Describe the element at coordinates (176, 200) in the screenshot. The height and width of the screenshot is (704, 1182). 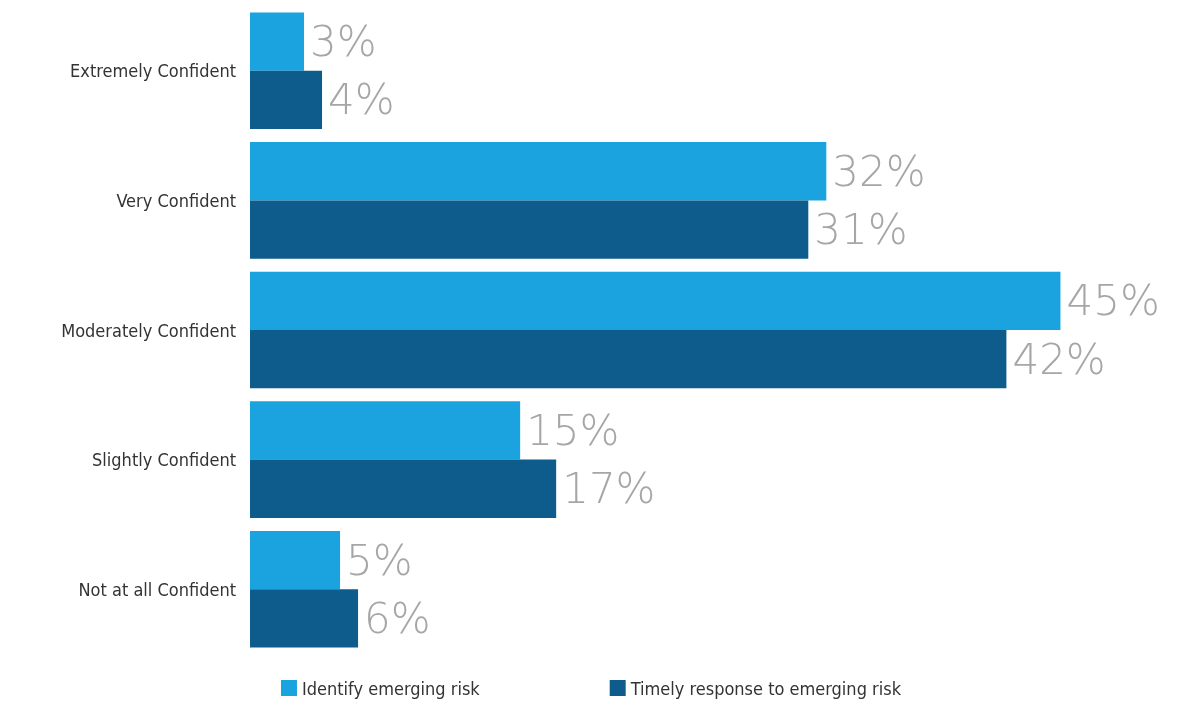
I see `y-tick-label: Very Confident` at that location.